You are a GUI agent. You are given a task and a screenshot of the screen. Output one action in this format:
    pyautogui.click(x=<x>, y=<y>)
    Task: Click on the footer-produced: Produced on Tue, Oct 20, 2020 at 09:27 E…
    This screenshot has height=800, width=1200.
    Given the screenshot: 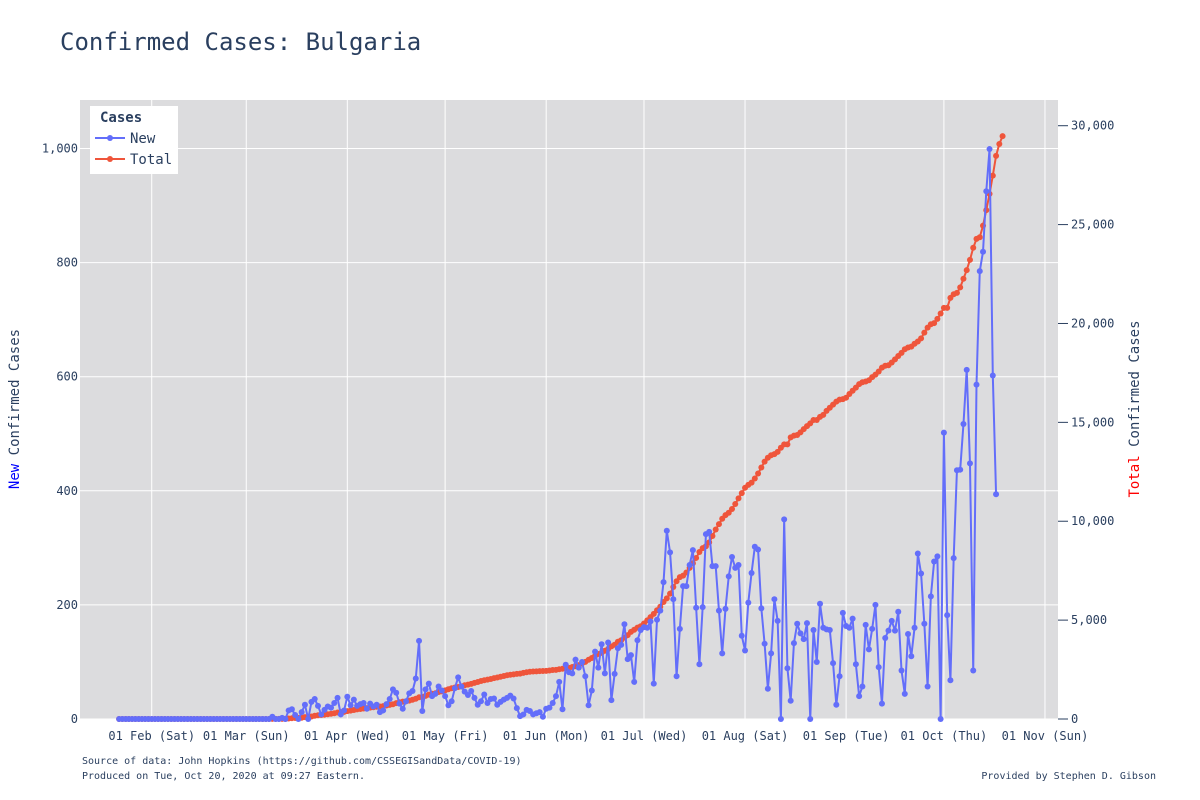 What is the action you would take?
    pyautogui.click(x=223, y=776)
    